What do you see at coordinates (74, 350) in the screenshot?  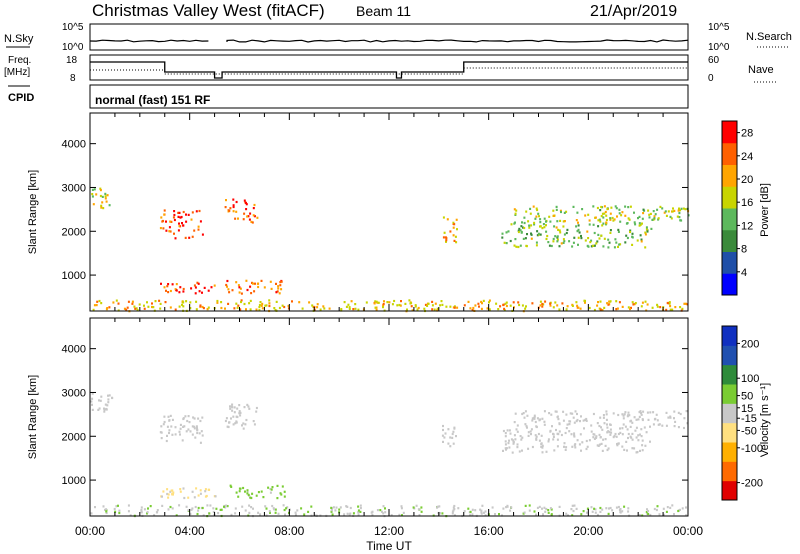 I see `y-tick-label: 4000` at bounding box center [74, 350].